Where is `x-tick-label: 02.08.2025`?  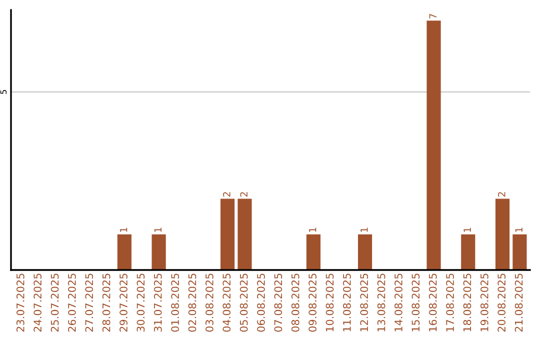
x-tick-label: 02.08.2025 is located at coordinates (192, 303).